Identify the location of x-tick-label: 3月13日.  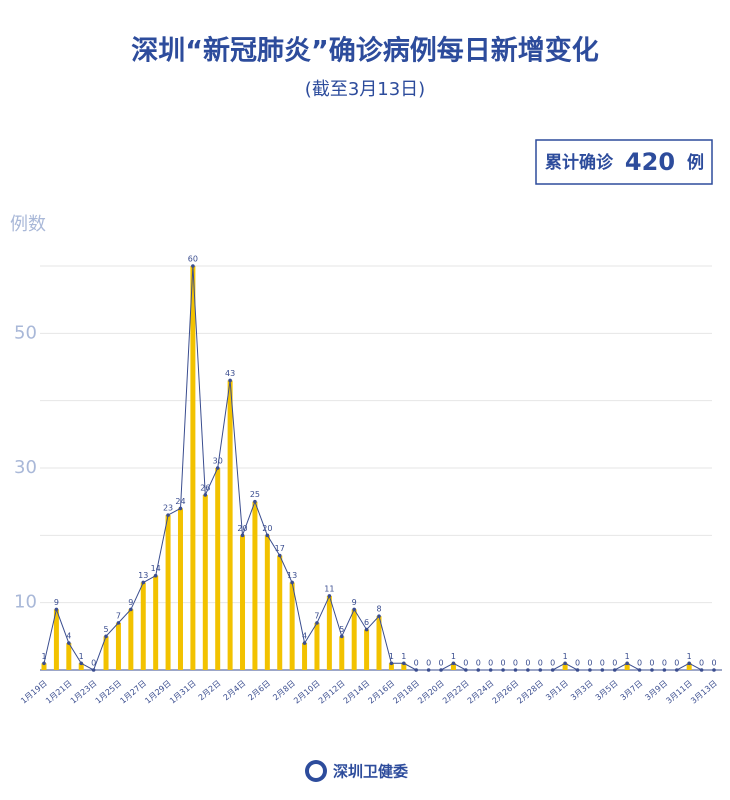
(704, 692).